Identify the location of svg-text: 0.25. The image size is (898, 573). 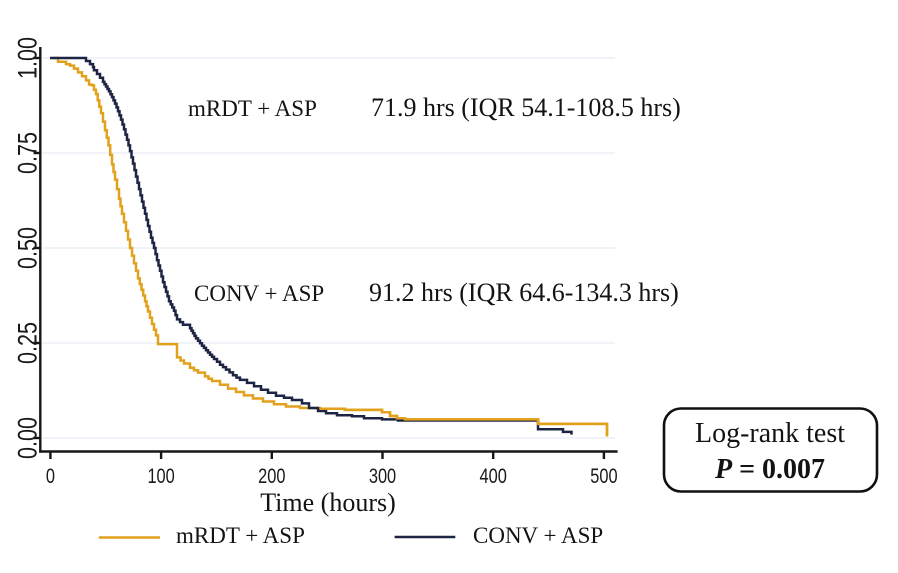
(28, 343).